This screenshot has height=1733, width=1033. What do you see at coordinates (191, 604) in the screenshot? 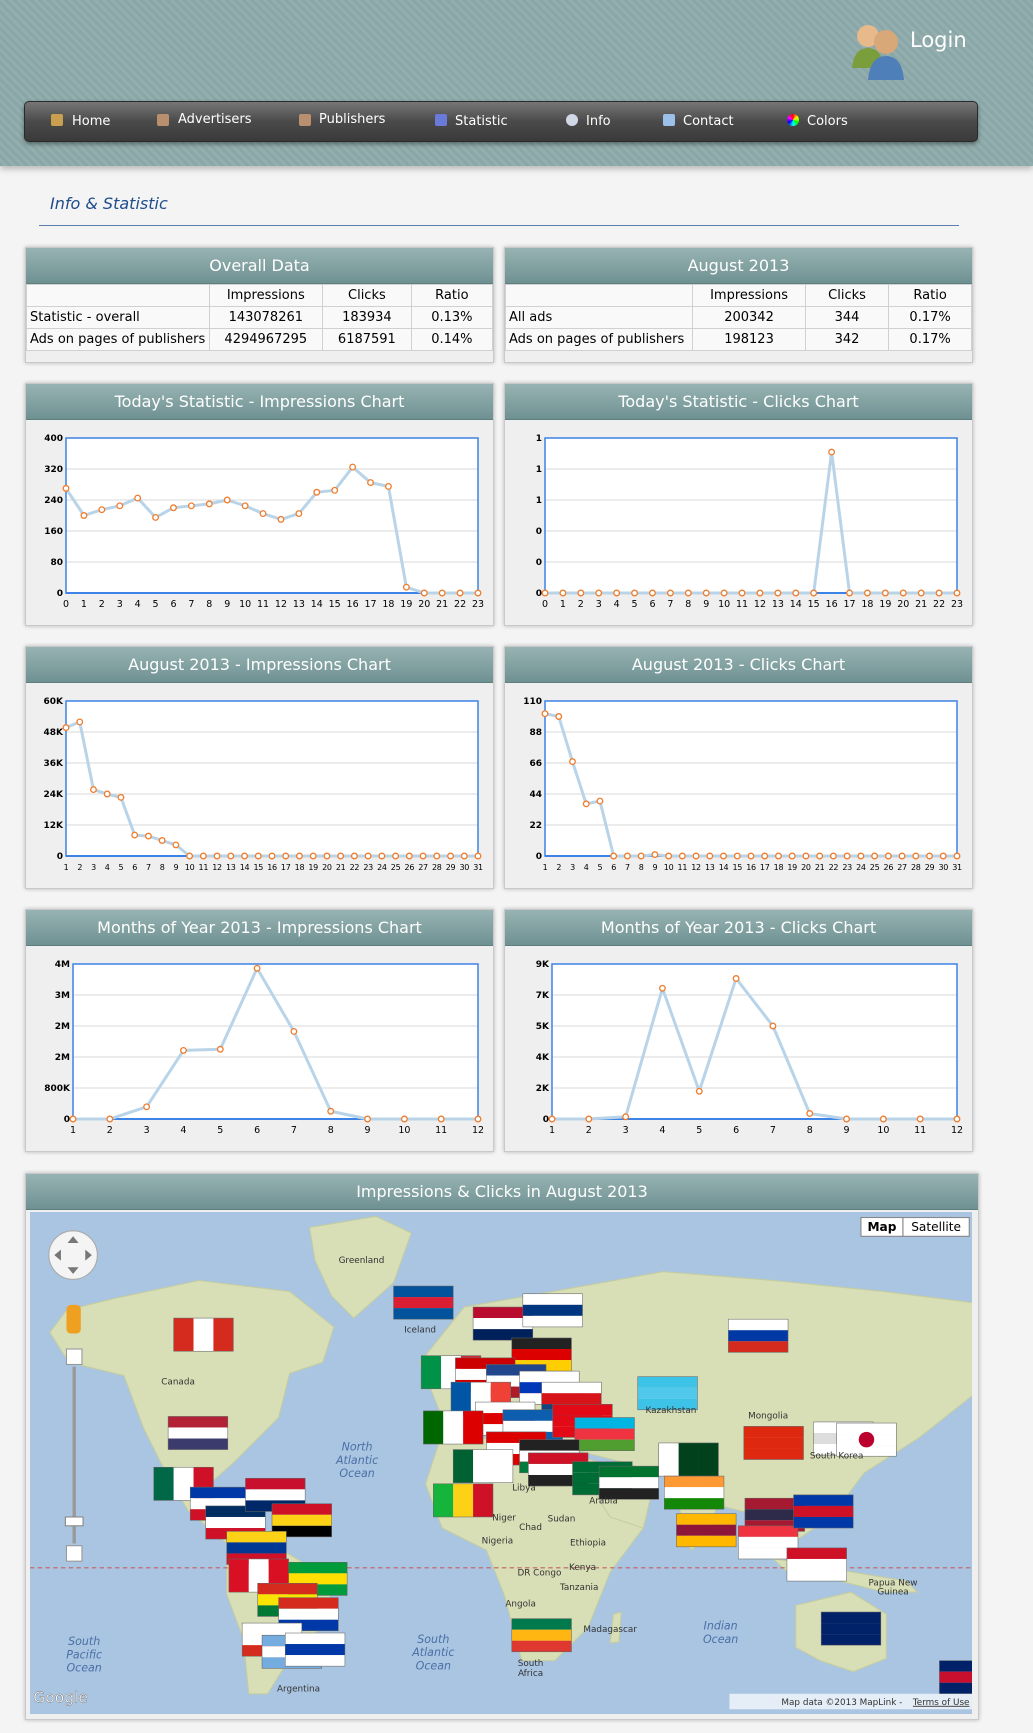
I see `x-tick-label: 7` at bounding box center [191, 604].